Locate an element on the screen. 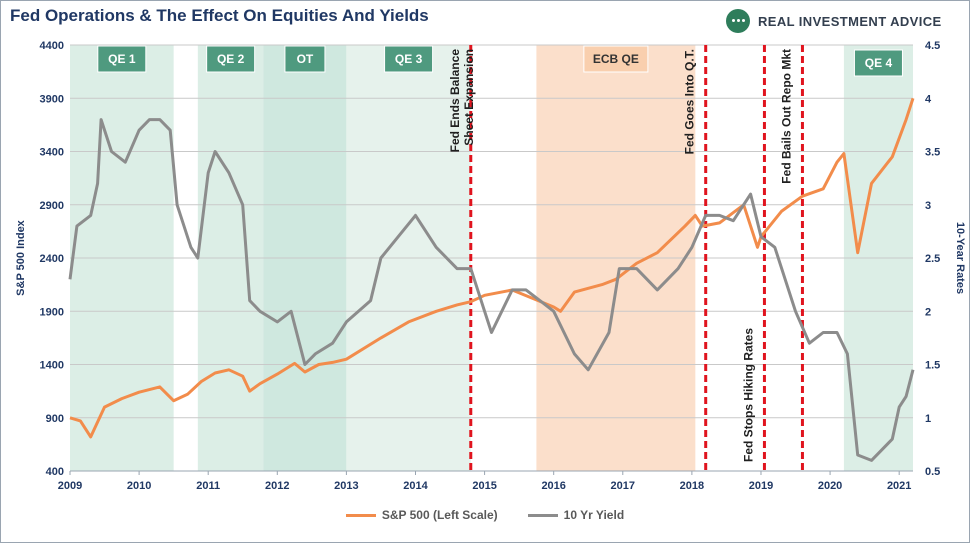 This screenshot has height=543, width=970. x-tick-label: 2010 is located at coordinates (139, 486).